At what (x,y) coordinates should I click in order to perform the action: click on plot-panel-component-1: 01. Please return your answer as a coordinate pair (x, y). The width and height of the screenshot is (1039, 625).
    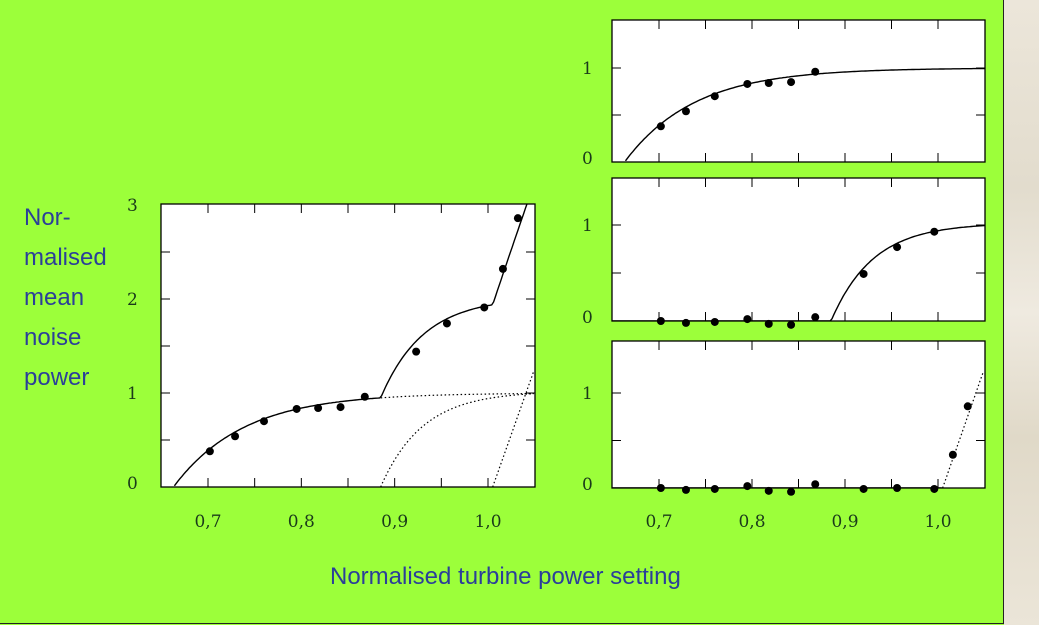
    Looking at the image, I should click on (784, 94).